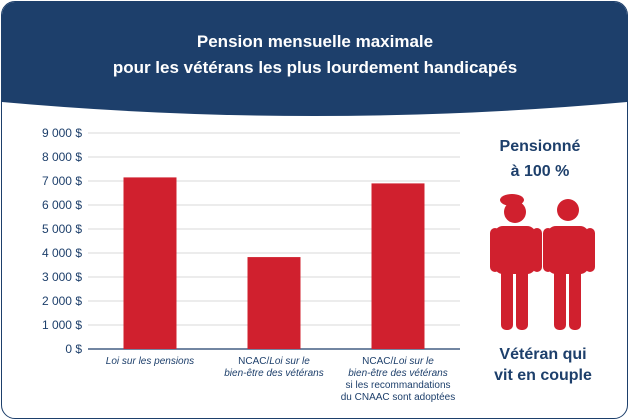 Image resolution: width=629 pixels, height=420 pixels. Describe the element at coordinates (543, 375) in the screenshot. I see `side-caption-line2: vit en couple` at that location.